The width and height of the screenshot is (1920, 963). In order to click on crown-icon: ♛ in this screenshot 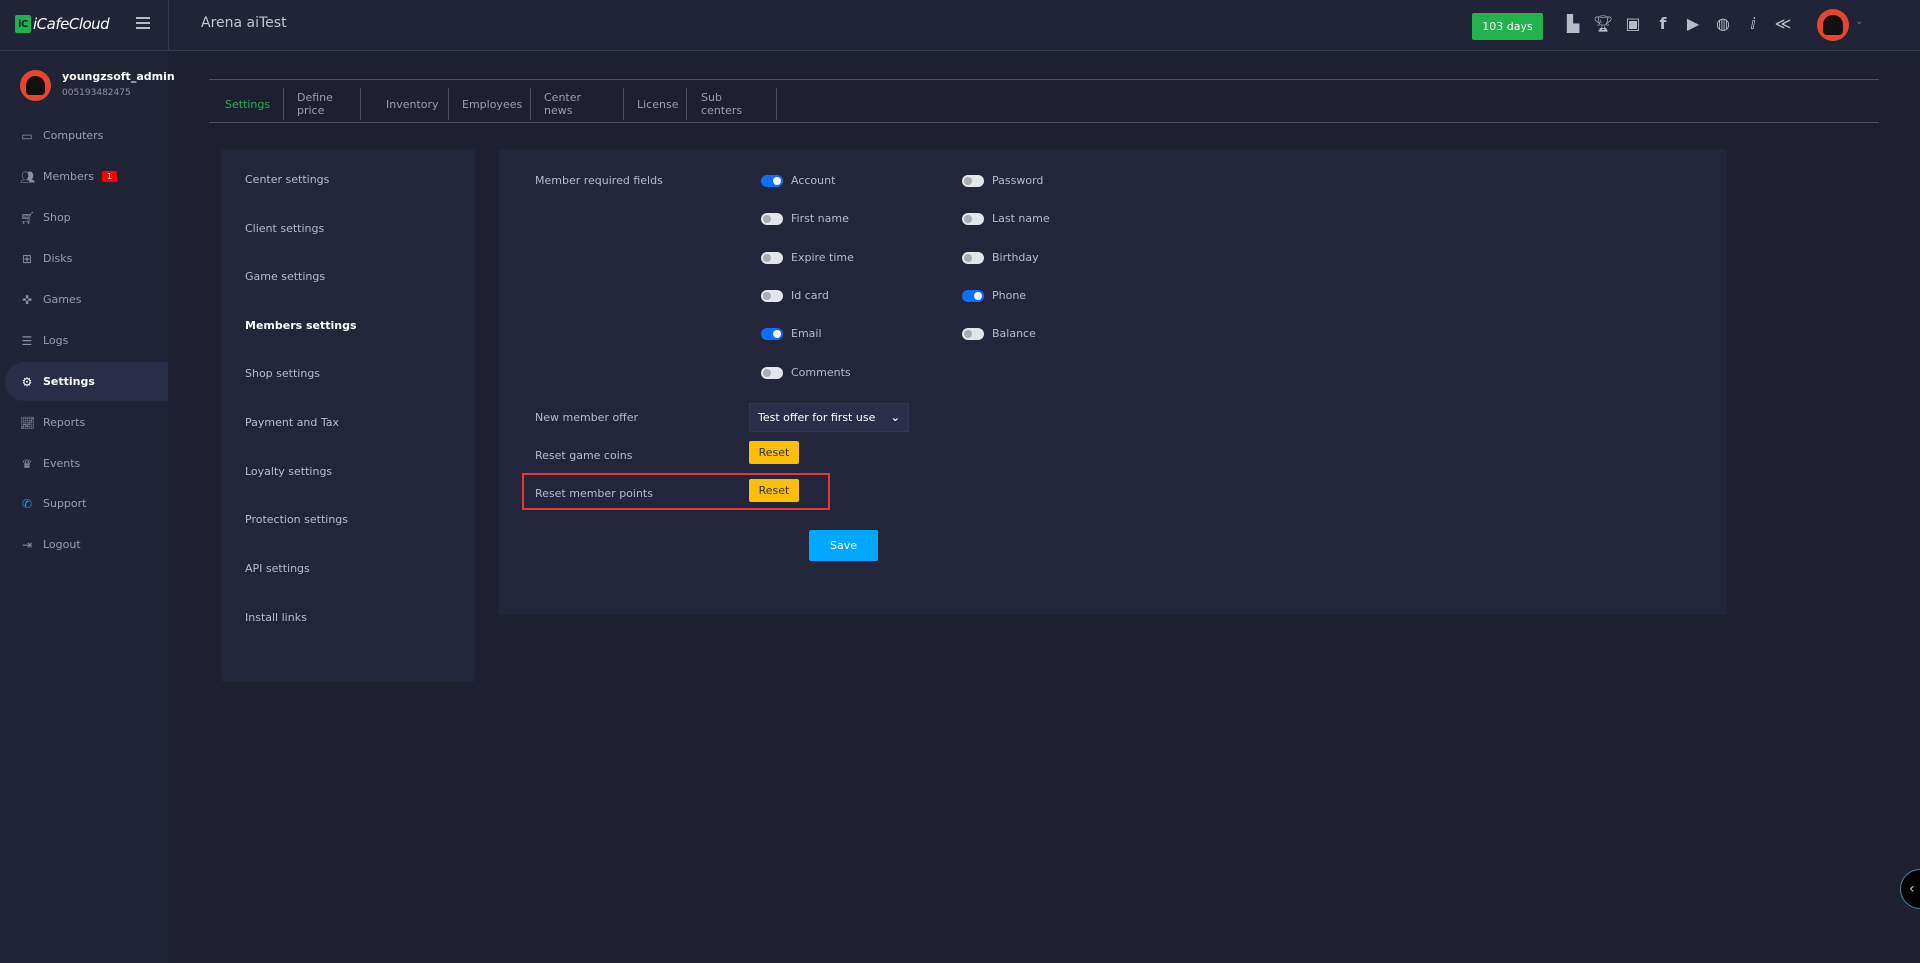, I will do `click(27, 463)`.